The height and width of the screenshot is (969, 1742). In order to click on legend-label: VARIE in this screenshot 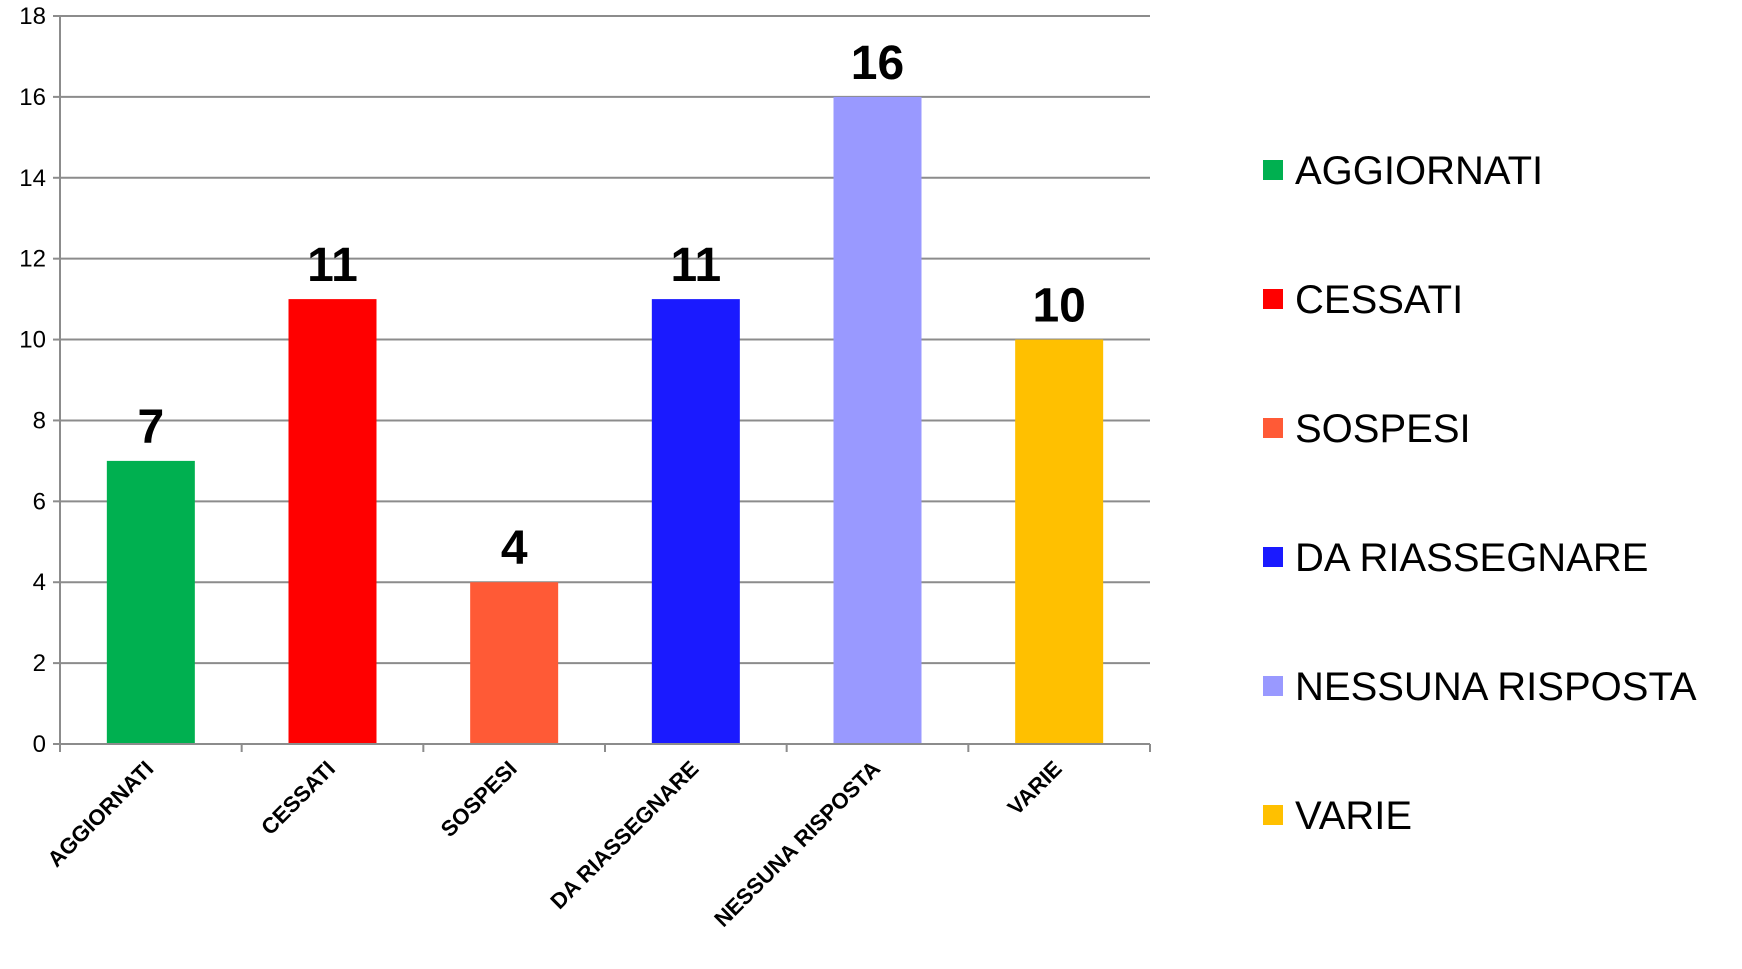, I will do `click(1353, 816)`.